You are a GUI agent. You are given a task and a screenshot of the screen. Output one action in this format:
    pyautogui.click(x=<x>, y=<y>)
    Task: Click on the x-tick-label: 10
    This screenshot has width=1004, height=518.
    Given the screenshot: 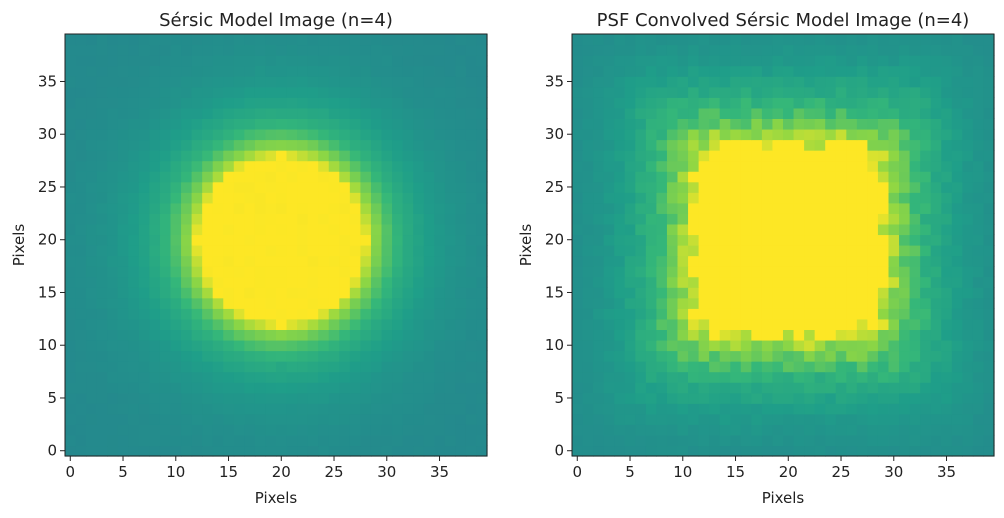 What is the action you would take?
    pyautogui.click(x=682, y=472)
    